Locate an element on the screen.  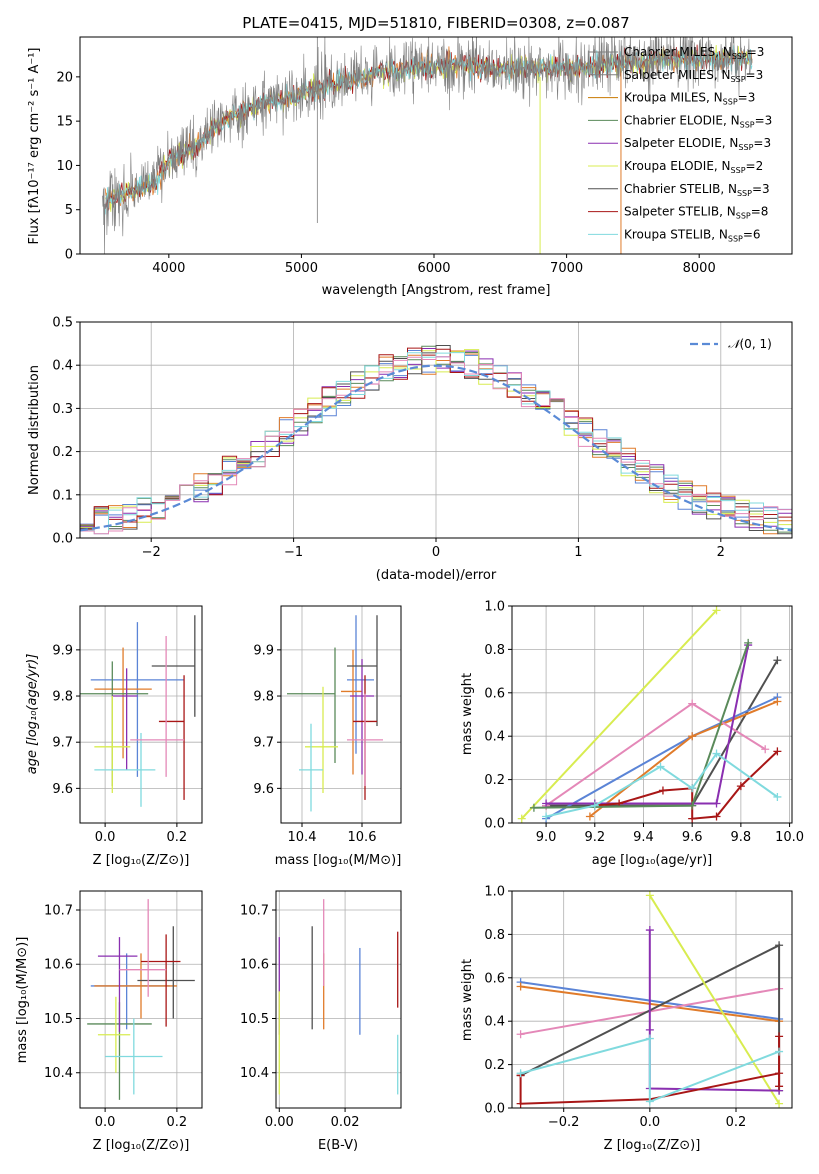
age-mass-ytick-label: 9.7 is located at coordinates (263, 743).